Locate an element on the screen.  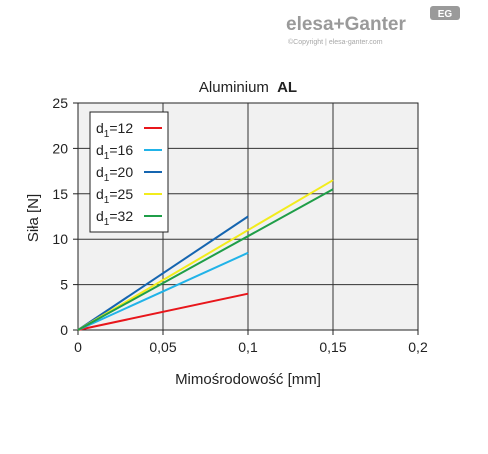
legend-label: d1=12 is located at coordinates (114, 130).